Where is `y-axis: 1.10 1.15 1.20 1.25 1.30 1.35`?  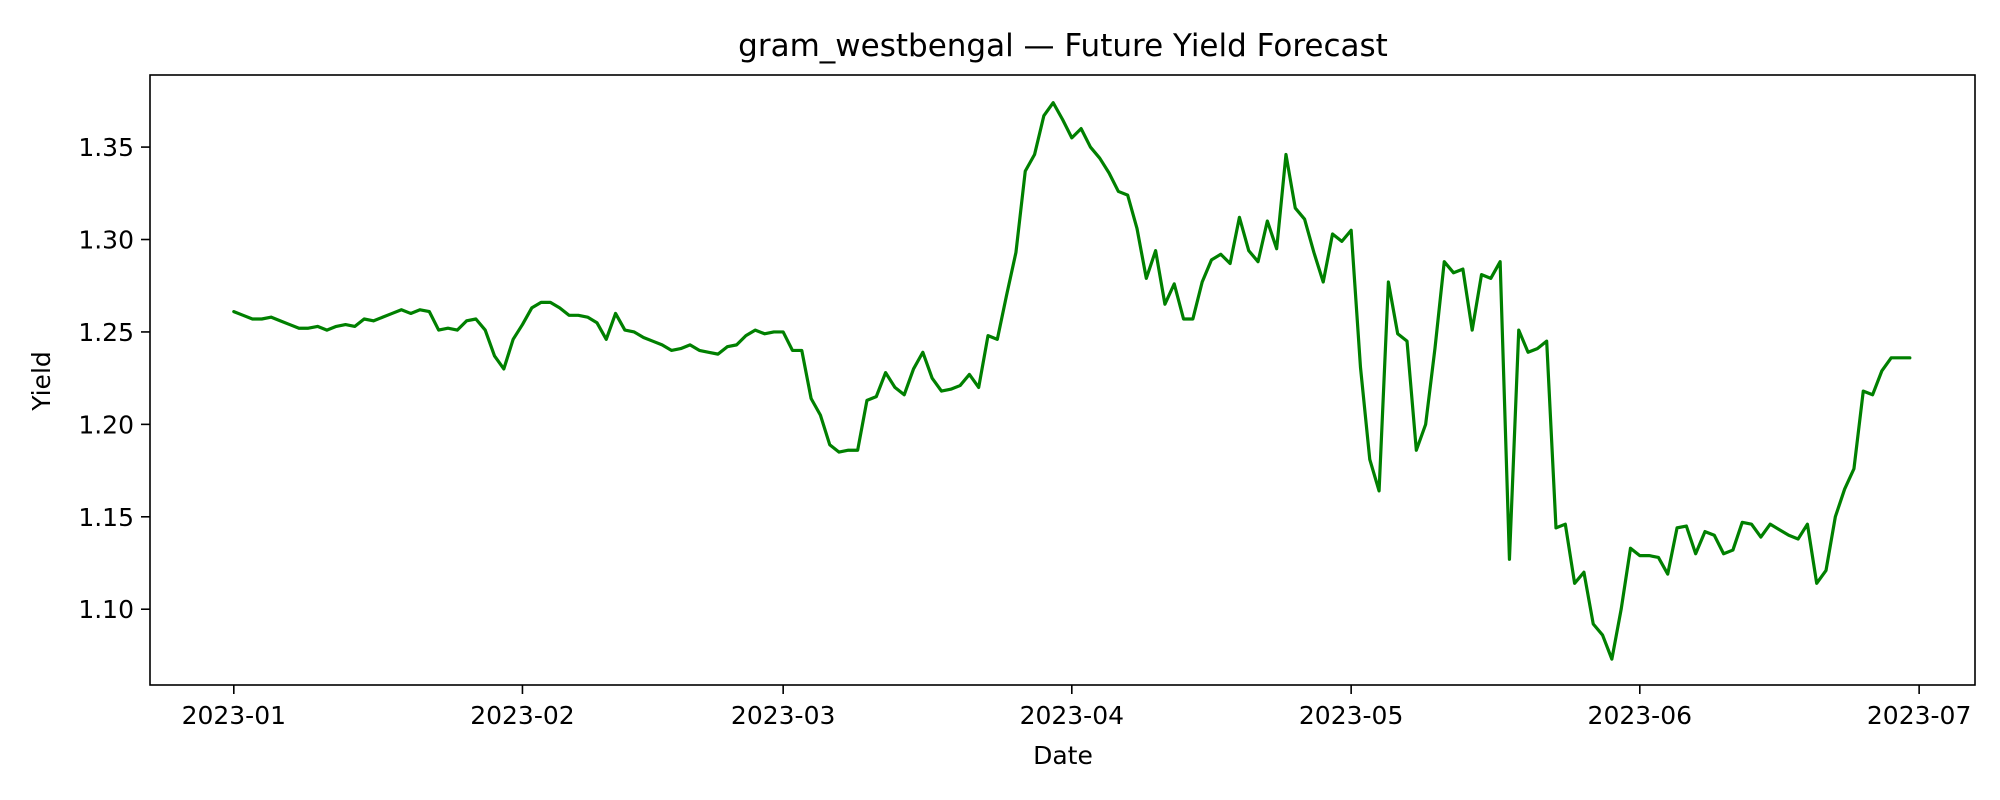 y-axis: 1.10 1.15 1.20 1.25 1.30 1.35 is located at coordinates (114, 378).